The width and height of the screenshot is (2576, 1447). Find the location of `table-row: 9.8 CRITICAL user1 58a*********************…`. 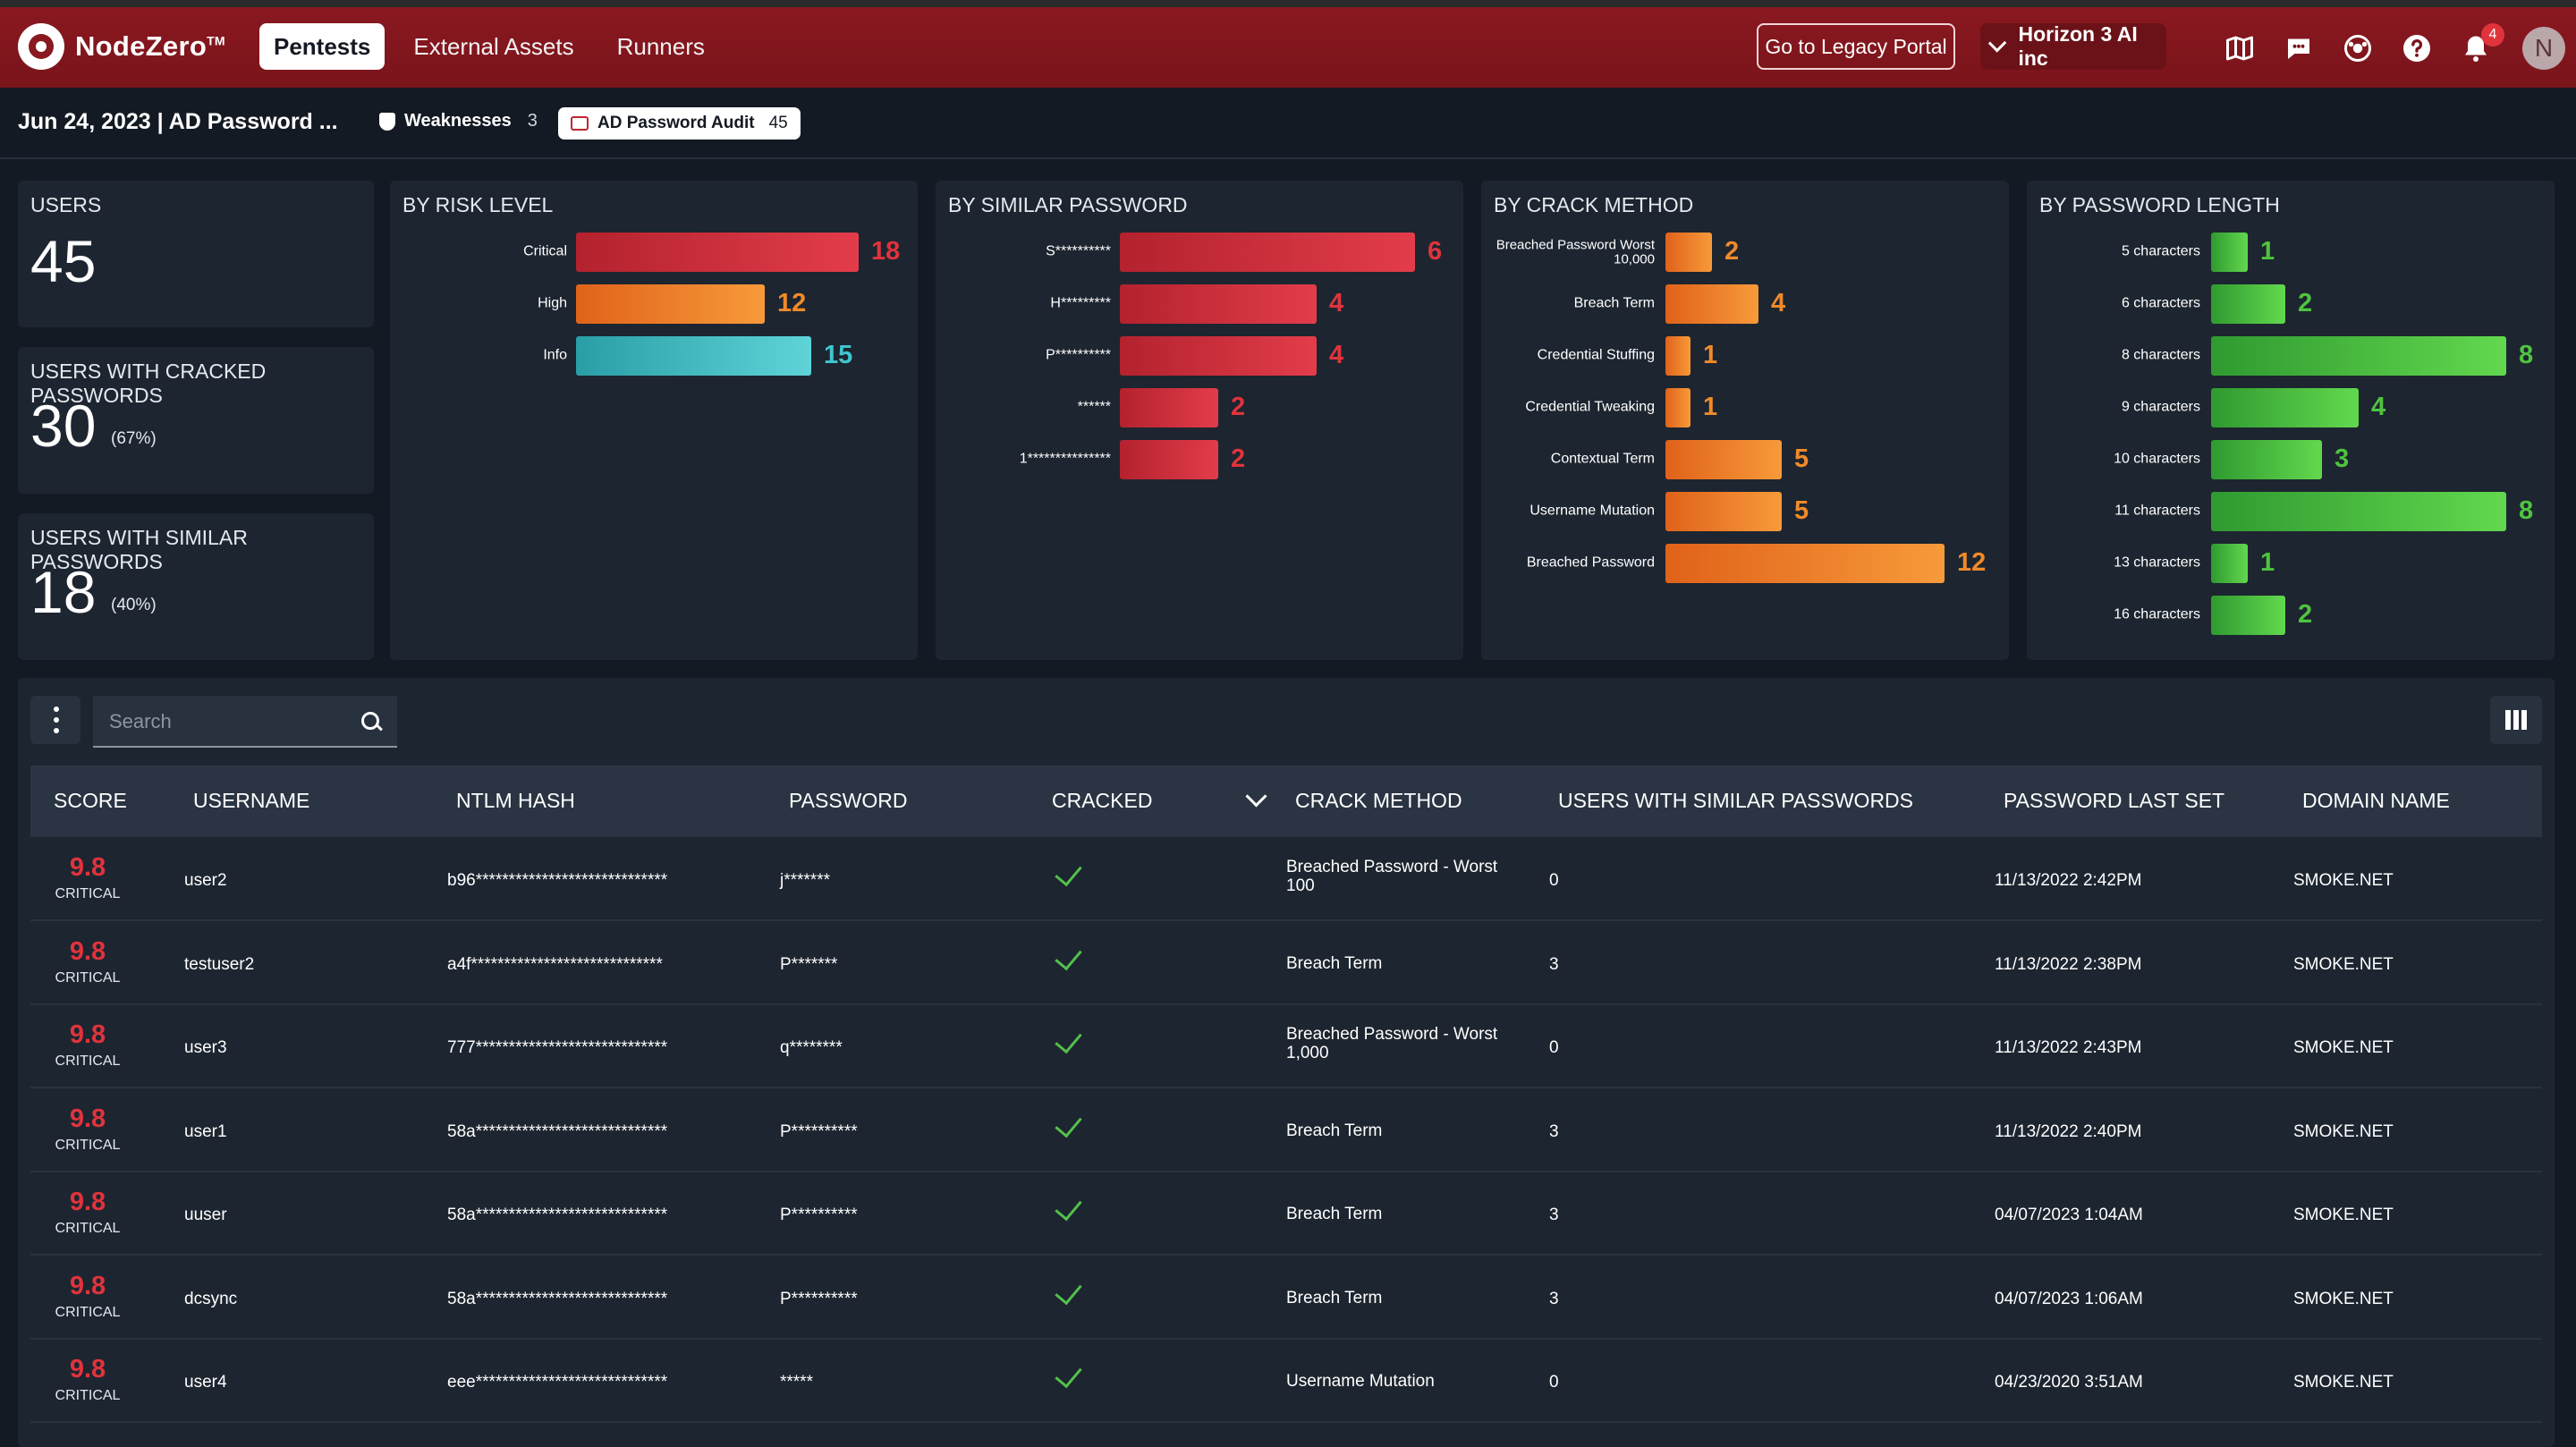

table-row: 9.8 CRITICAL user1 58a*********************… is located at coordinates (1286, 1130).